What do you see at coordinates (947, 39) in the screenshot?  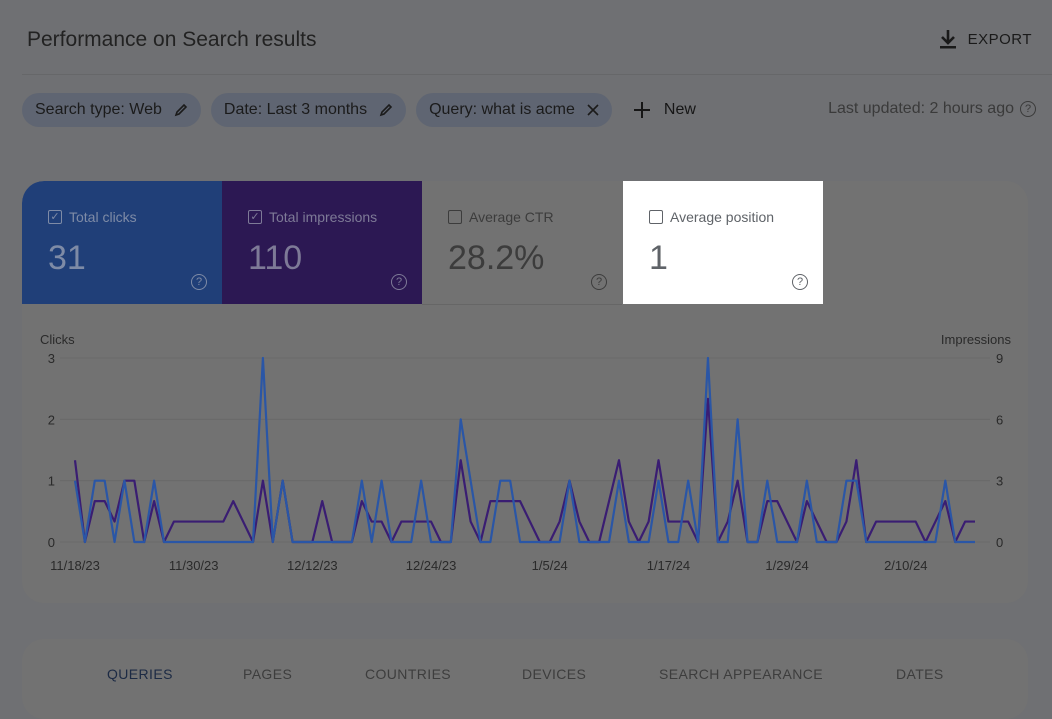 I see `download-icon` at bounding box center [947, 39].